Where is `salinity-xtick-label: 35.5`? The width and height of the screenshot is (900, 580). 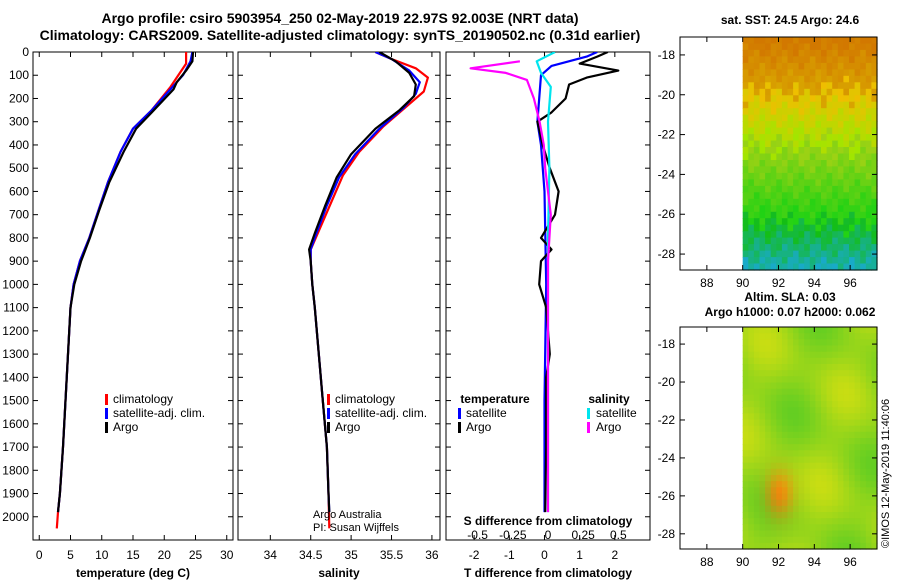
salinity-xtick-label: 35.5 is located at coordinates (392, 555).